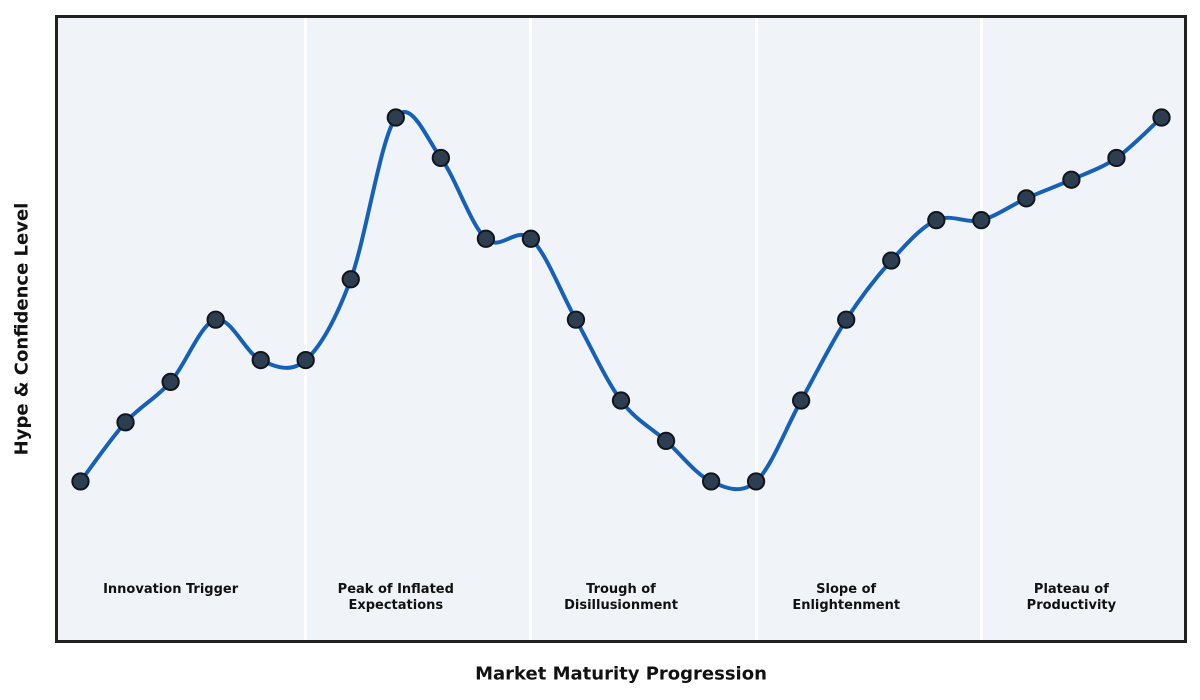 This screenshot has width=1200, height=700. Describe the element at coordinates (621, 674) in the screenshot. I see `x-axis-label: Market Maturity Progression` at that location.